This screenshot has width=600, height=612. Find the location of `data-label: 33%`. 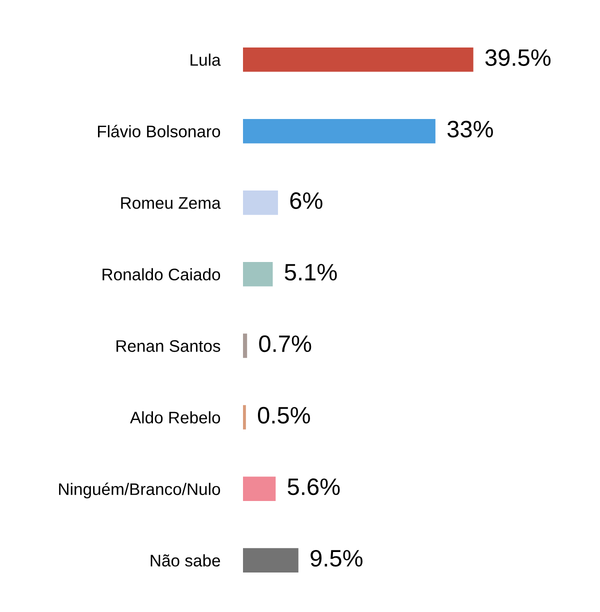

data-label: 33% is located at coordinates (470, 129).